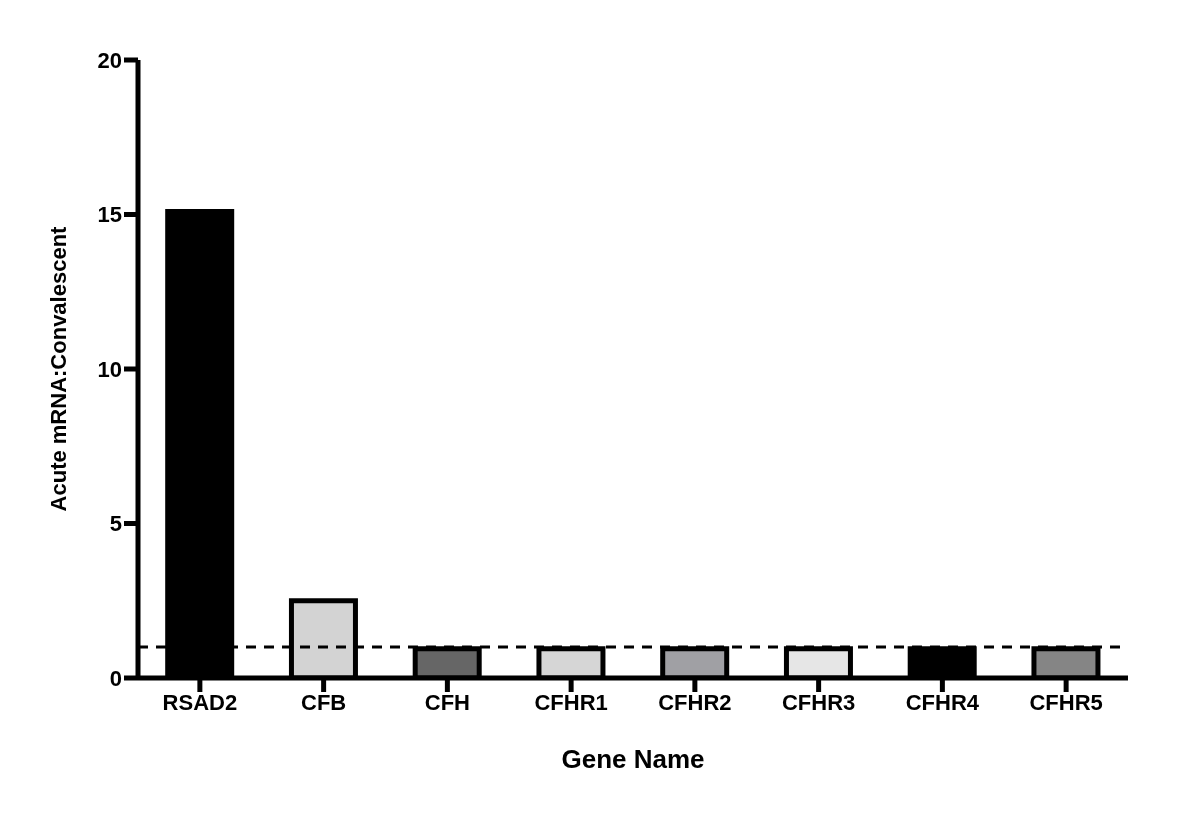 This screenshot has width=1203, height=823. I want to click on y-tick-label: 0, so click(115, 678).